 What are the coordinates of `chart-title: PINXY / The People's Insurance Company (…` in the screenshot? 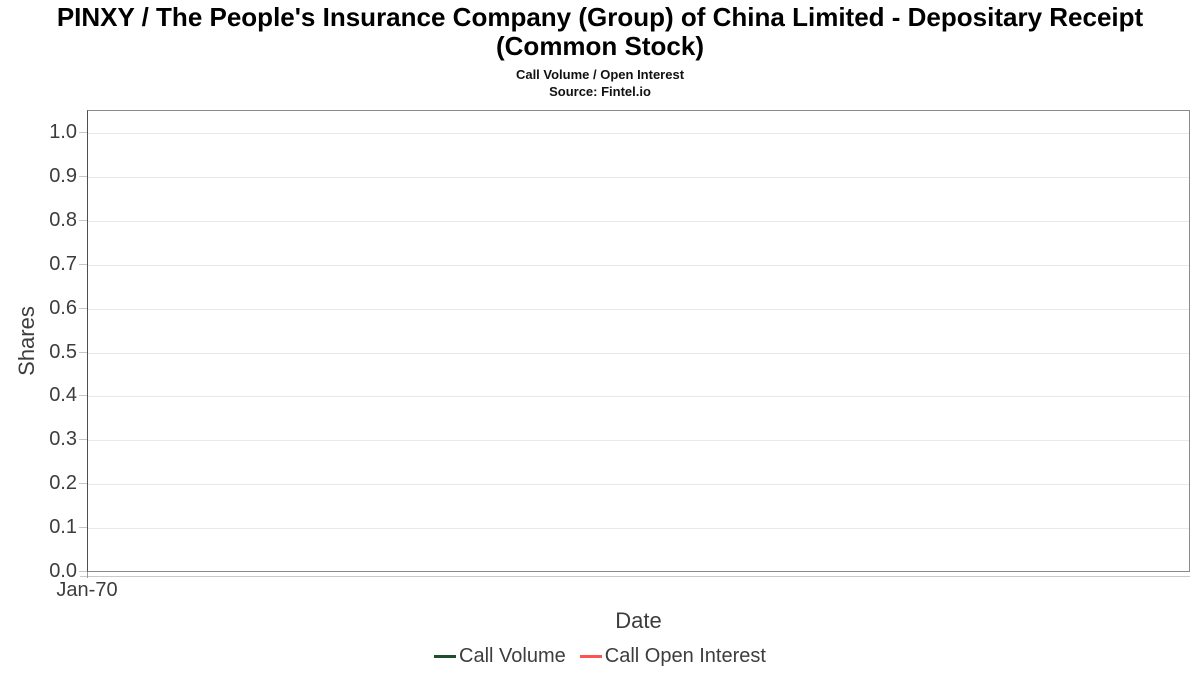 It's located at (600, 32).